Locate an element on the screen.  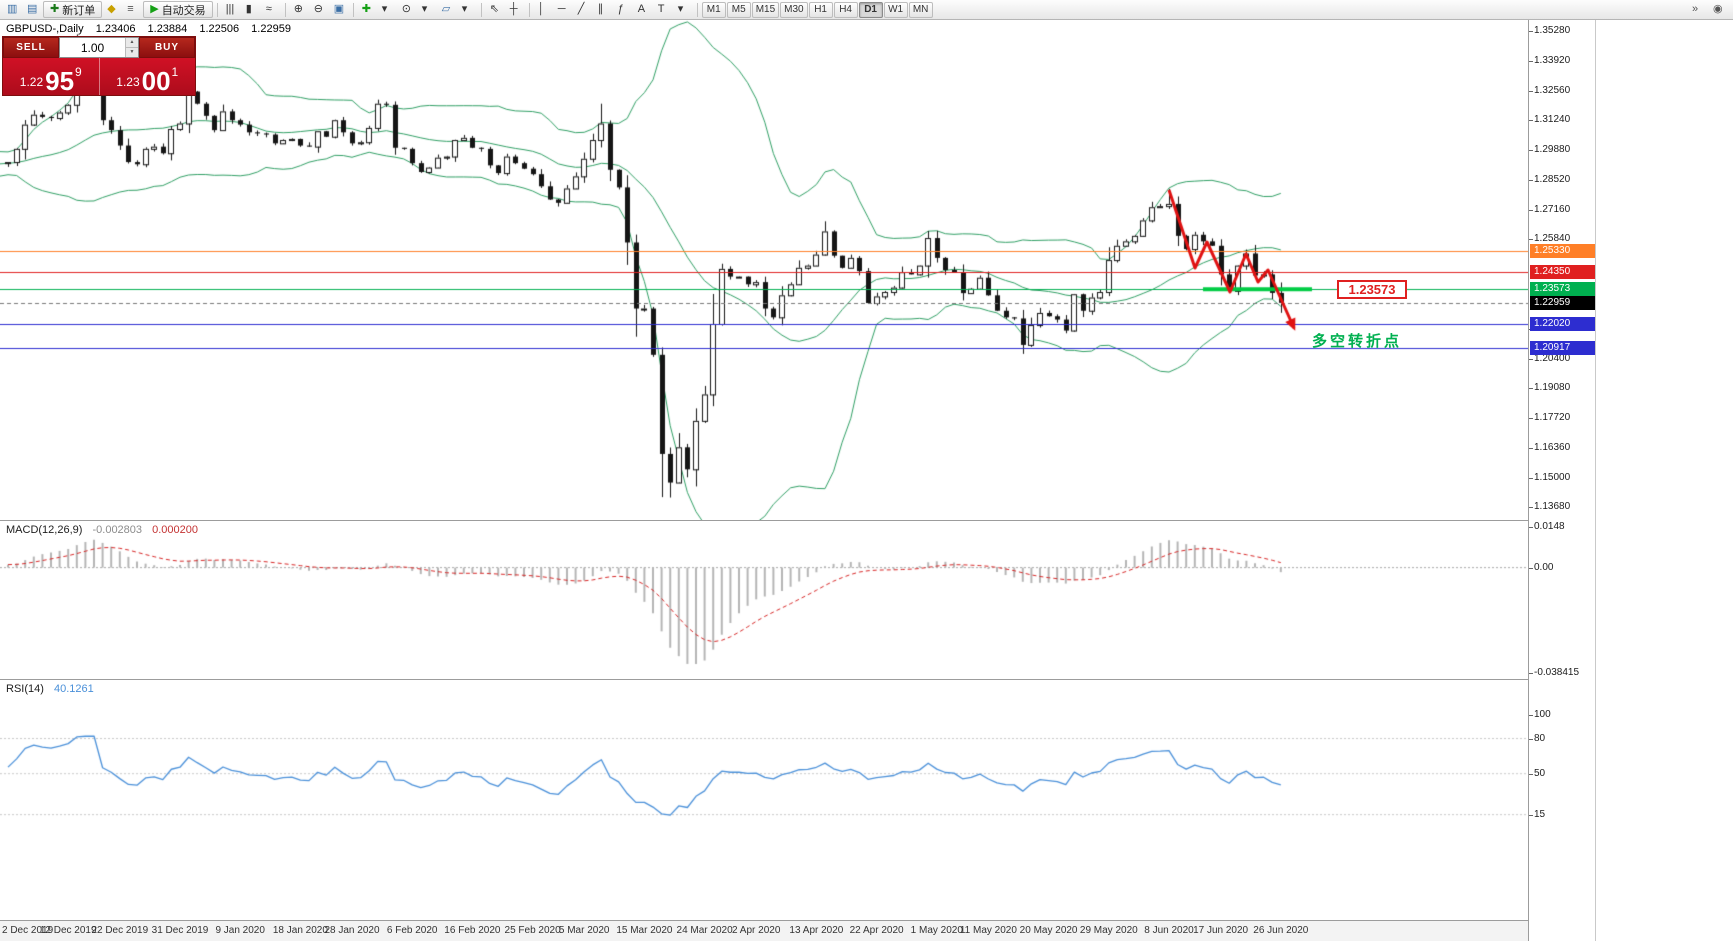
rsi-title: RSI(14) is located at coordinates (25, 689).